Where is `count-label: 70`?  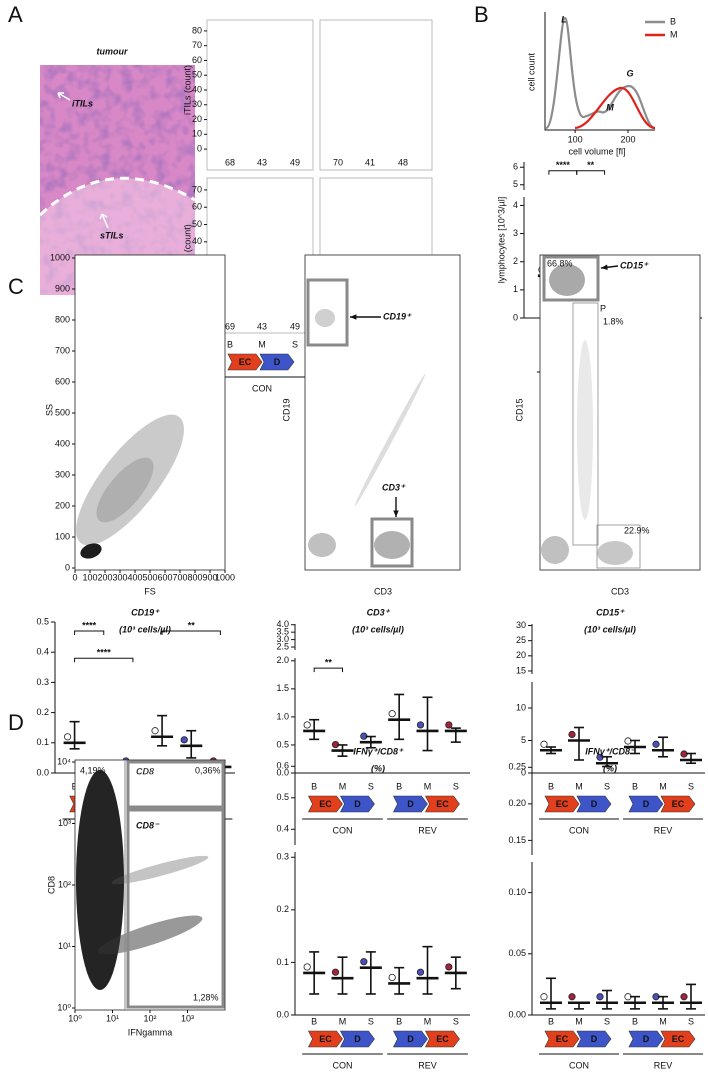
count-label: 70 is located at coordinates (338, 162).